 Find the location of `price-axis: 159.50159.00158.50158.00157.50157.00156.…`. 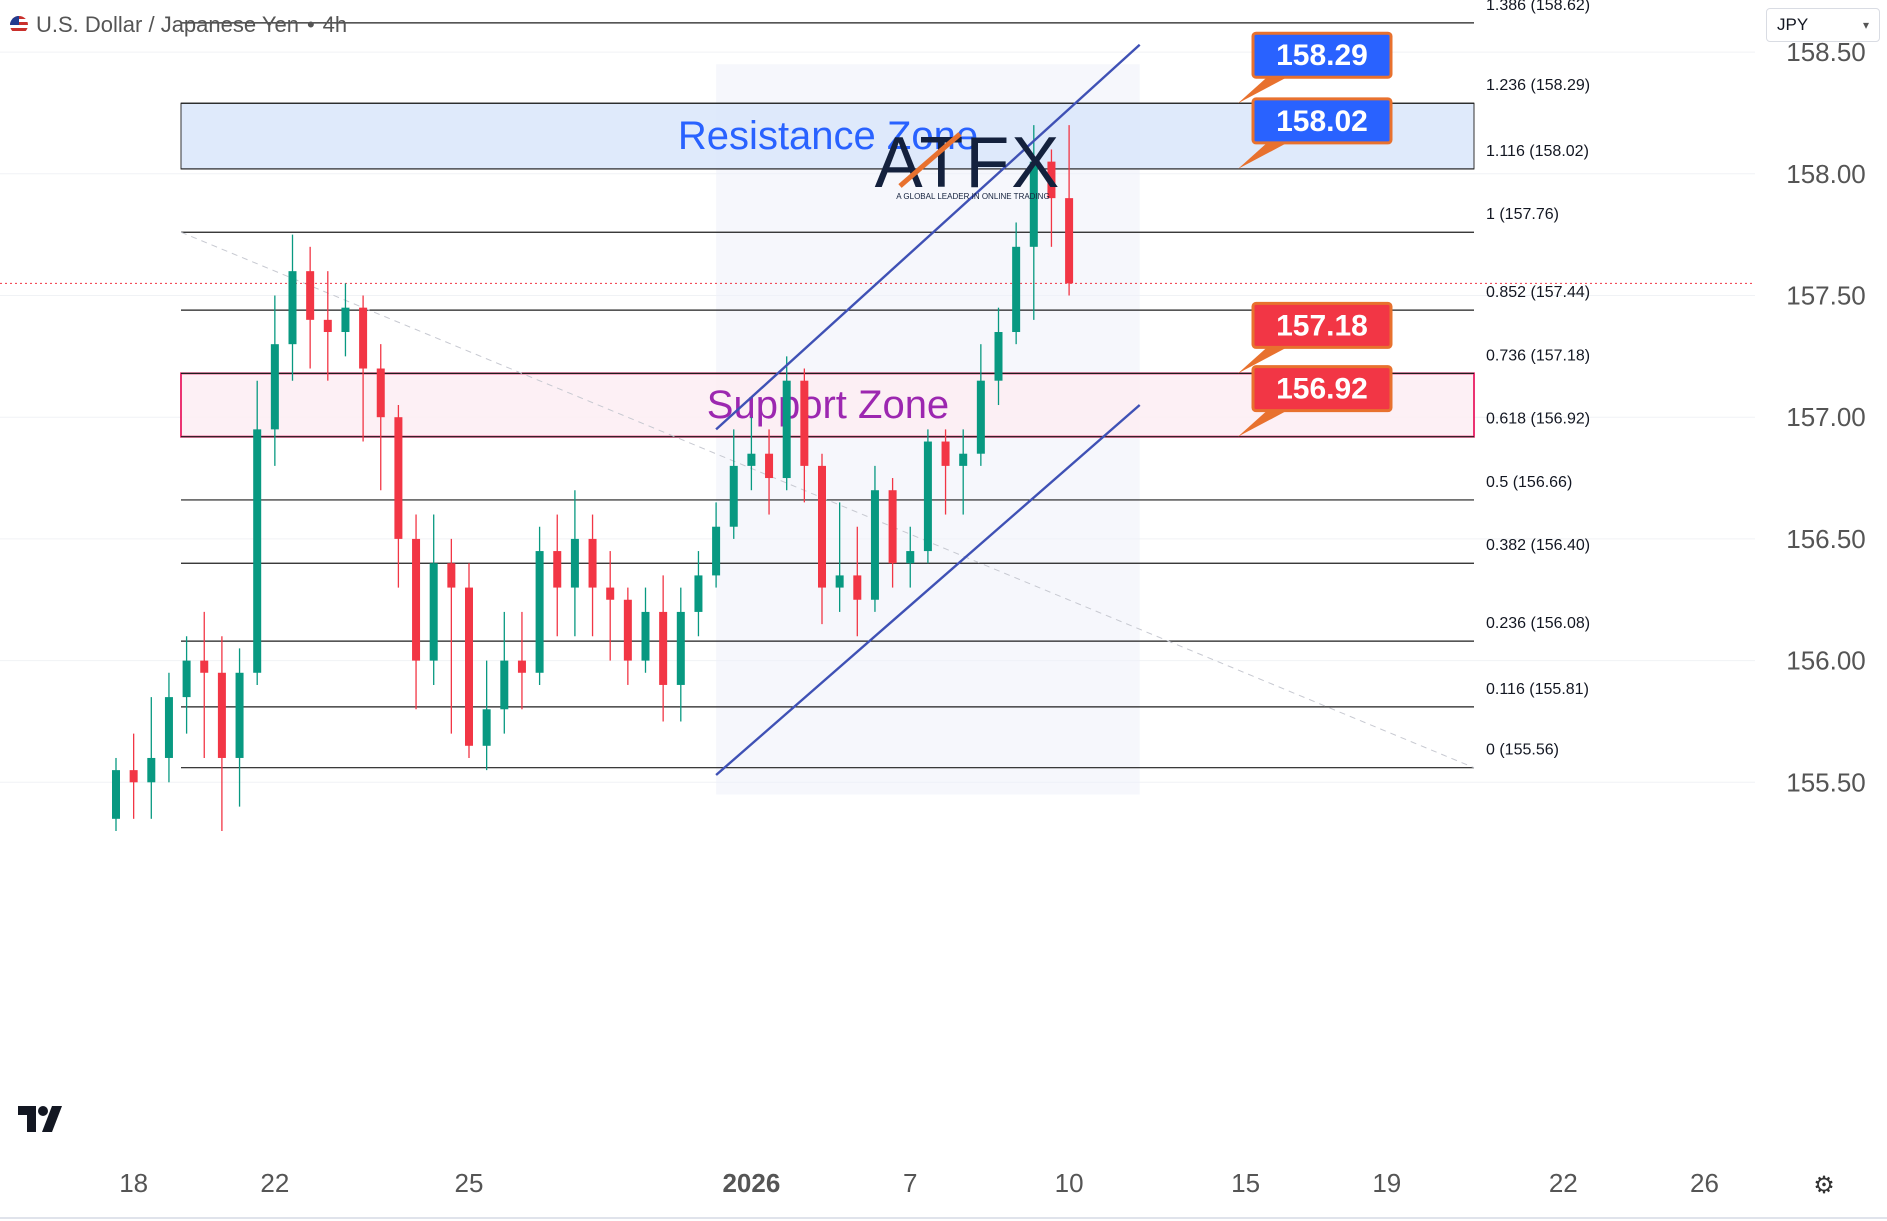

price-axis: 159.50159.00158.50158.00157.50157.00156.… is located at coordinates (1826, 398).